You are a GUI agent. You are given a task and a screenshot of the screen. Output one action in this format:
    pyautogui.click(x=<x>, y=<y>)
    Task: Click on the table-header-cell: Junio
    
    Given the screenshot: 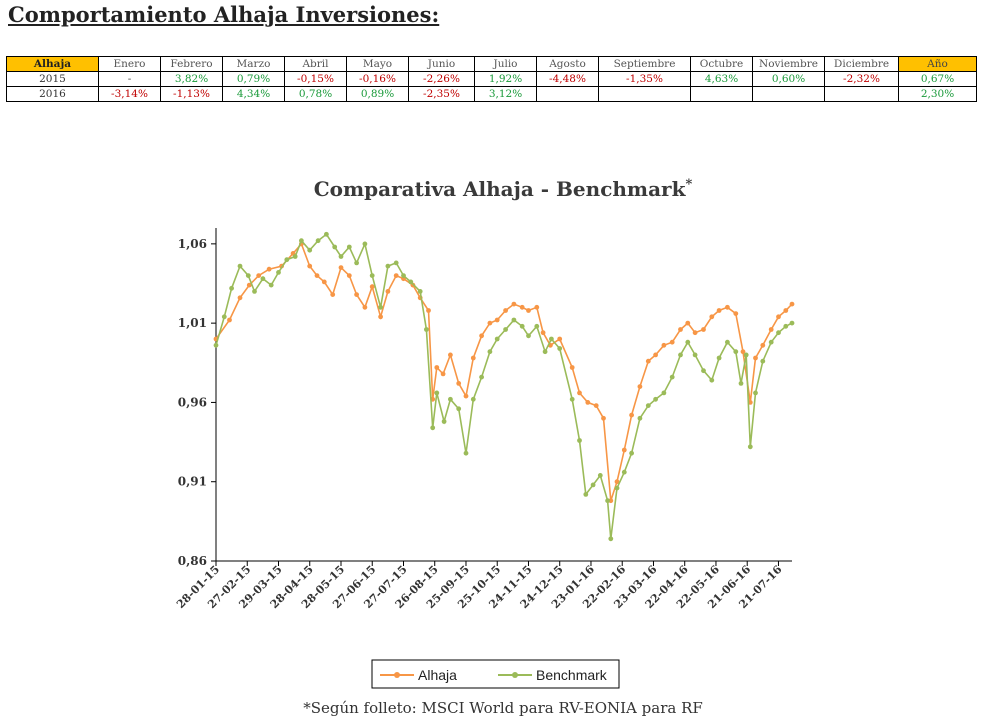 What is the action you would take?
    pyautogui.click(x=441, y=64)
    